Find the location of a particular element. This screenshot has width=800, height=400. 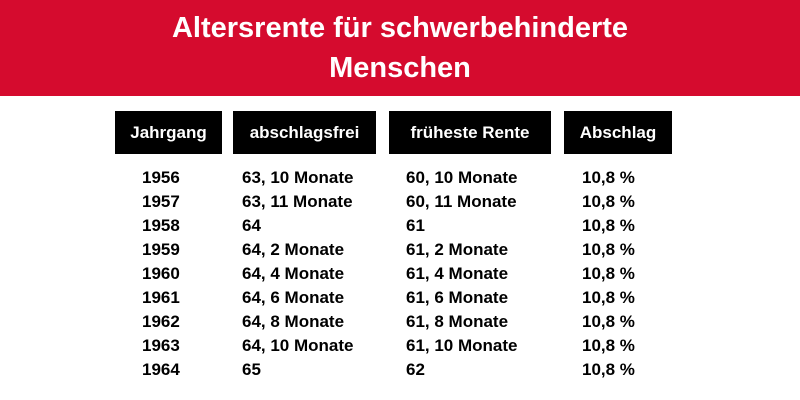

cell-frueheste-rente: 61, 4 Monate is located at coordinates (457, 273).